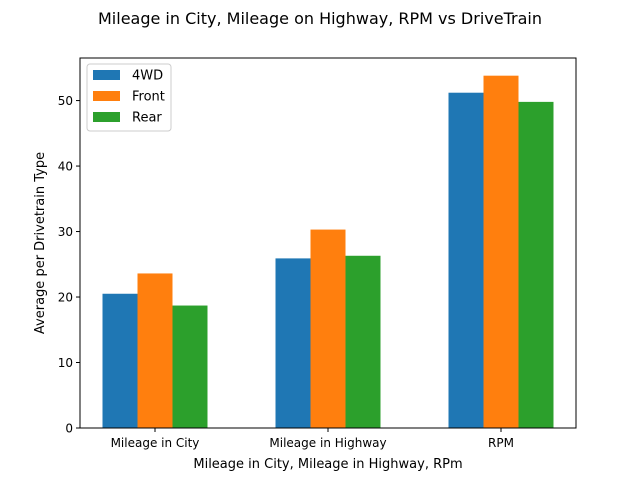  Describe the element at coordinates (155, 443) in the screenshot. I see `x-tick-label: Mileage in City` at that location.